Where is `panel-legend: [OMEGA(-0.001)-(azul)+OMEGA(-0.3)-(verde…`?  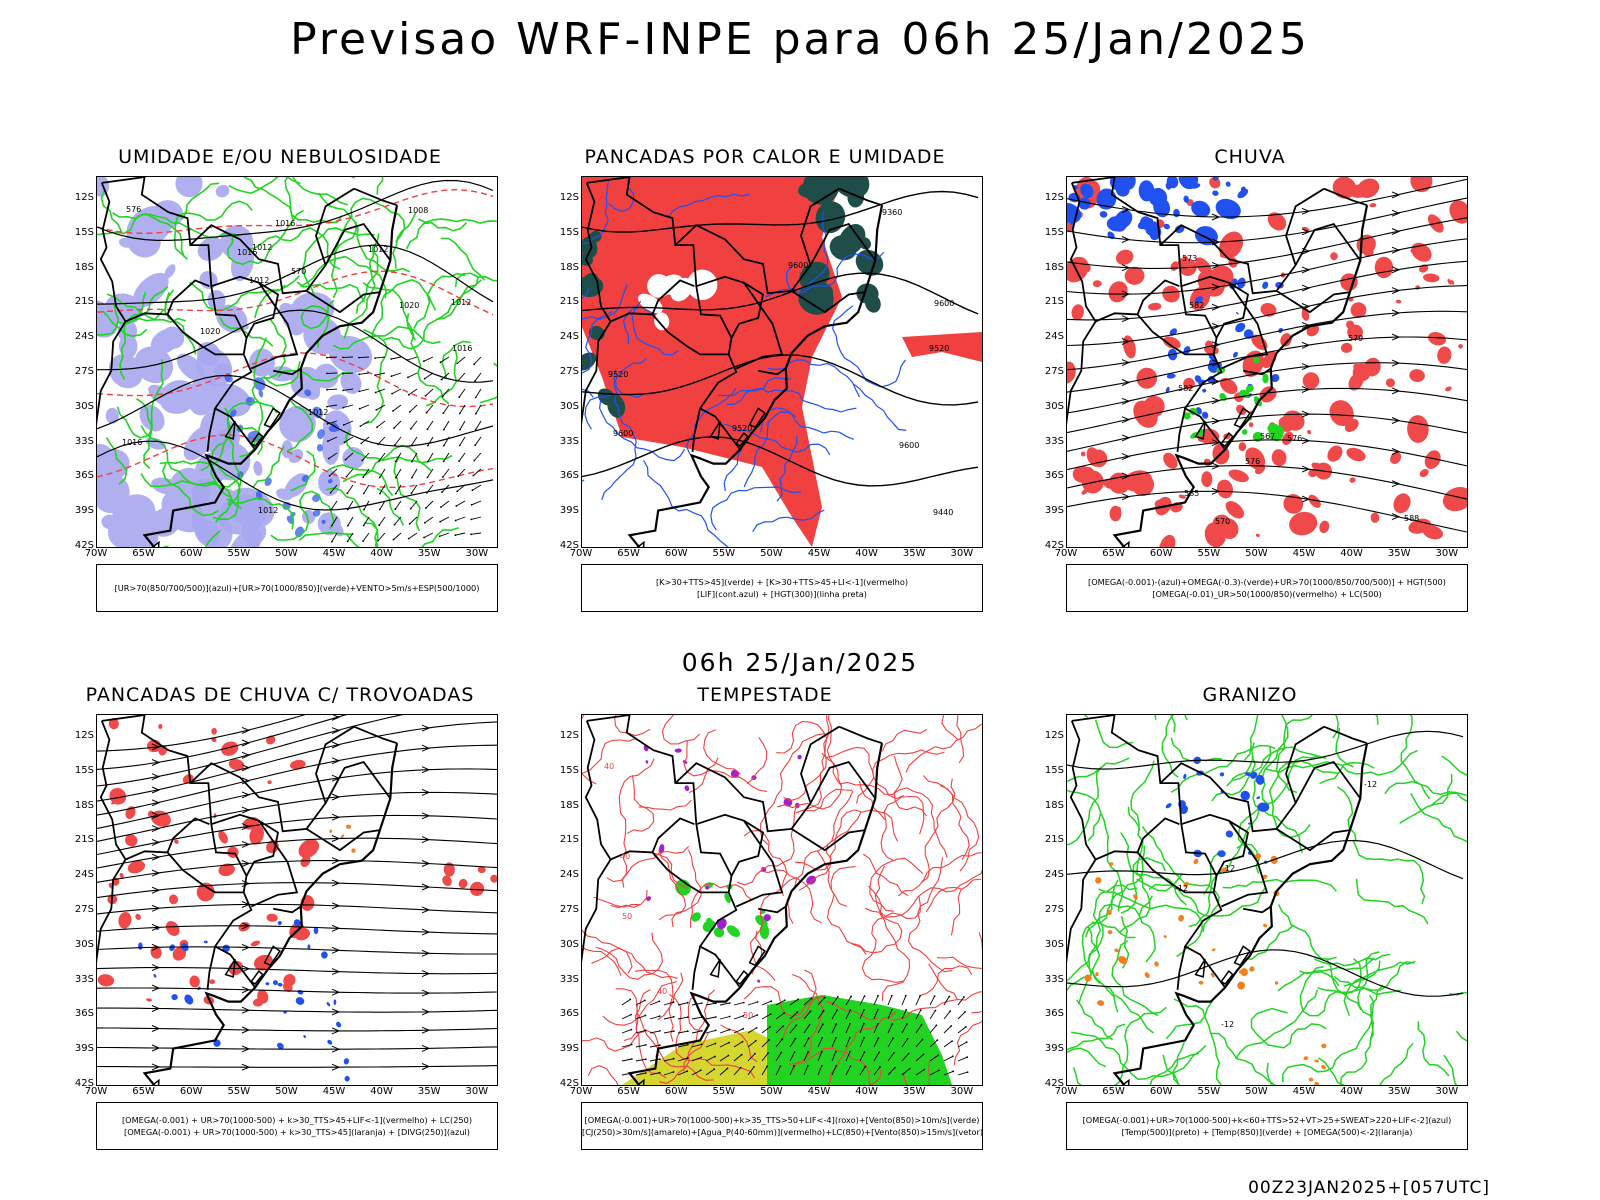 panel-legend: [OMEGA(-0.001)-(azul)+OMEGA(-0.3)-(verde… is located at coordinates (1267, 588).